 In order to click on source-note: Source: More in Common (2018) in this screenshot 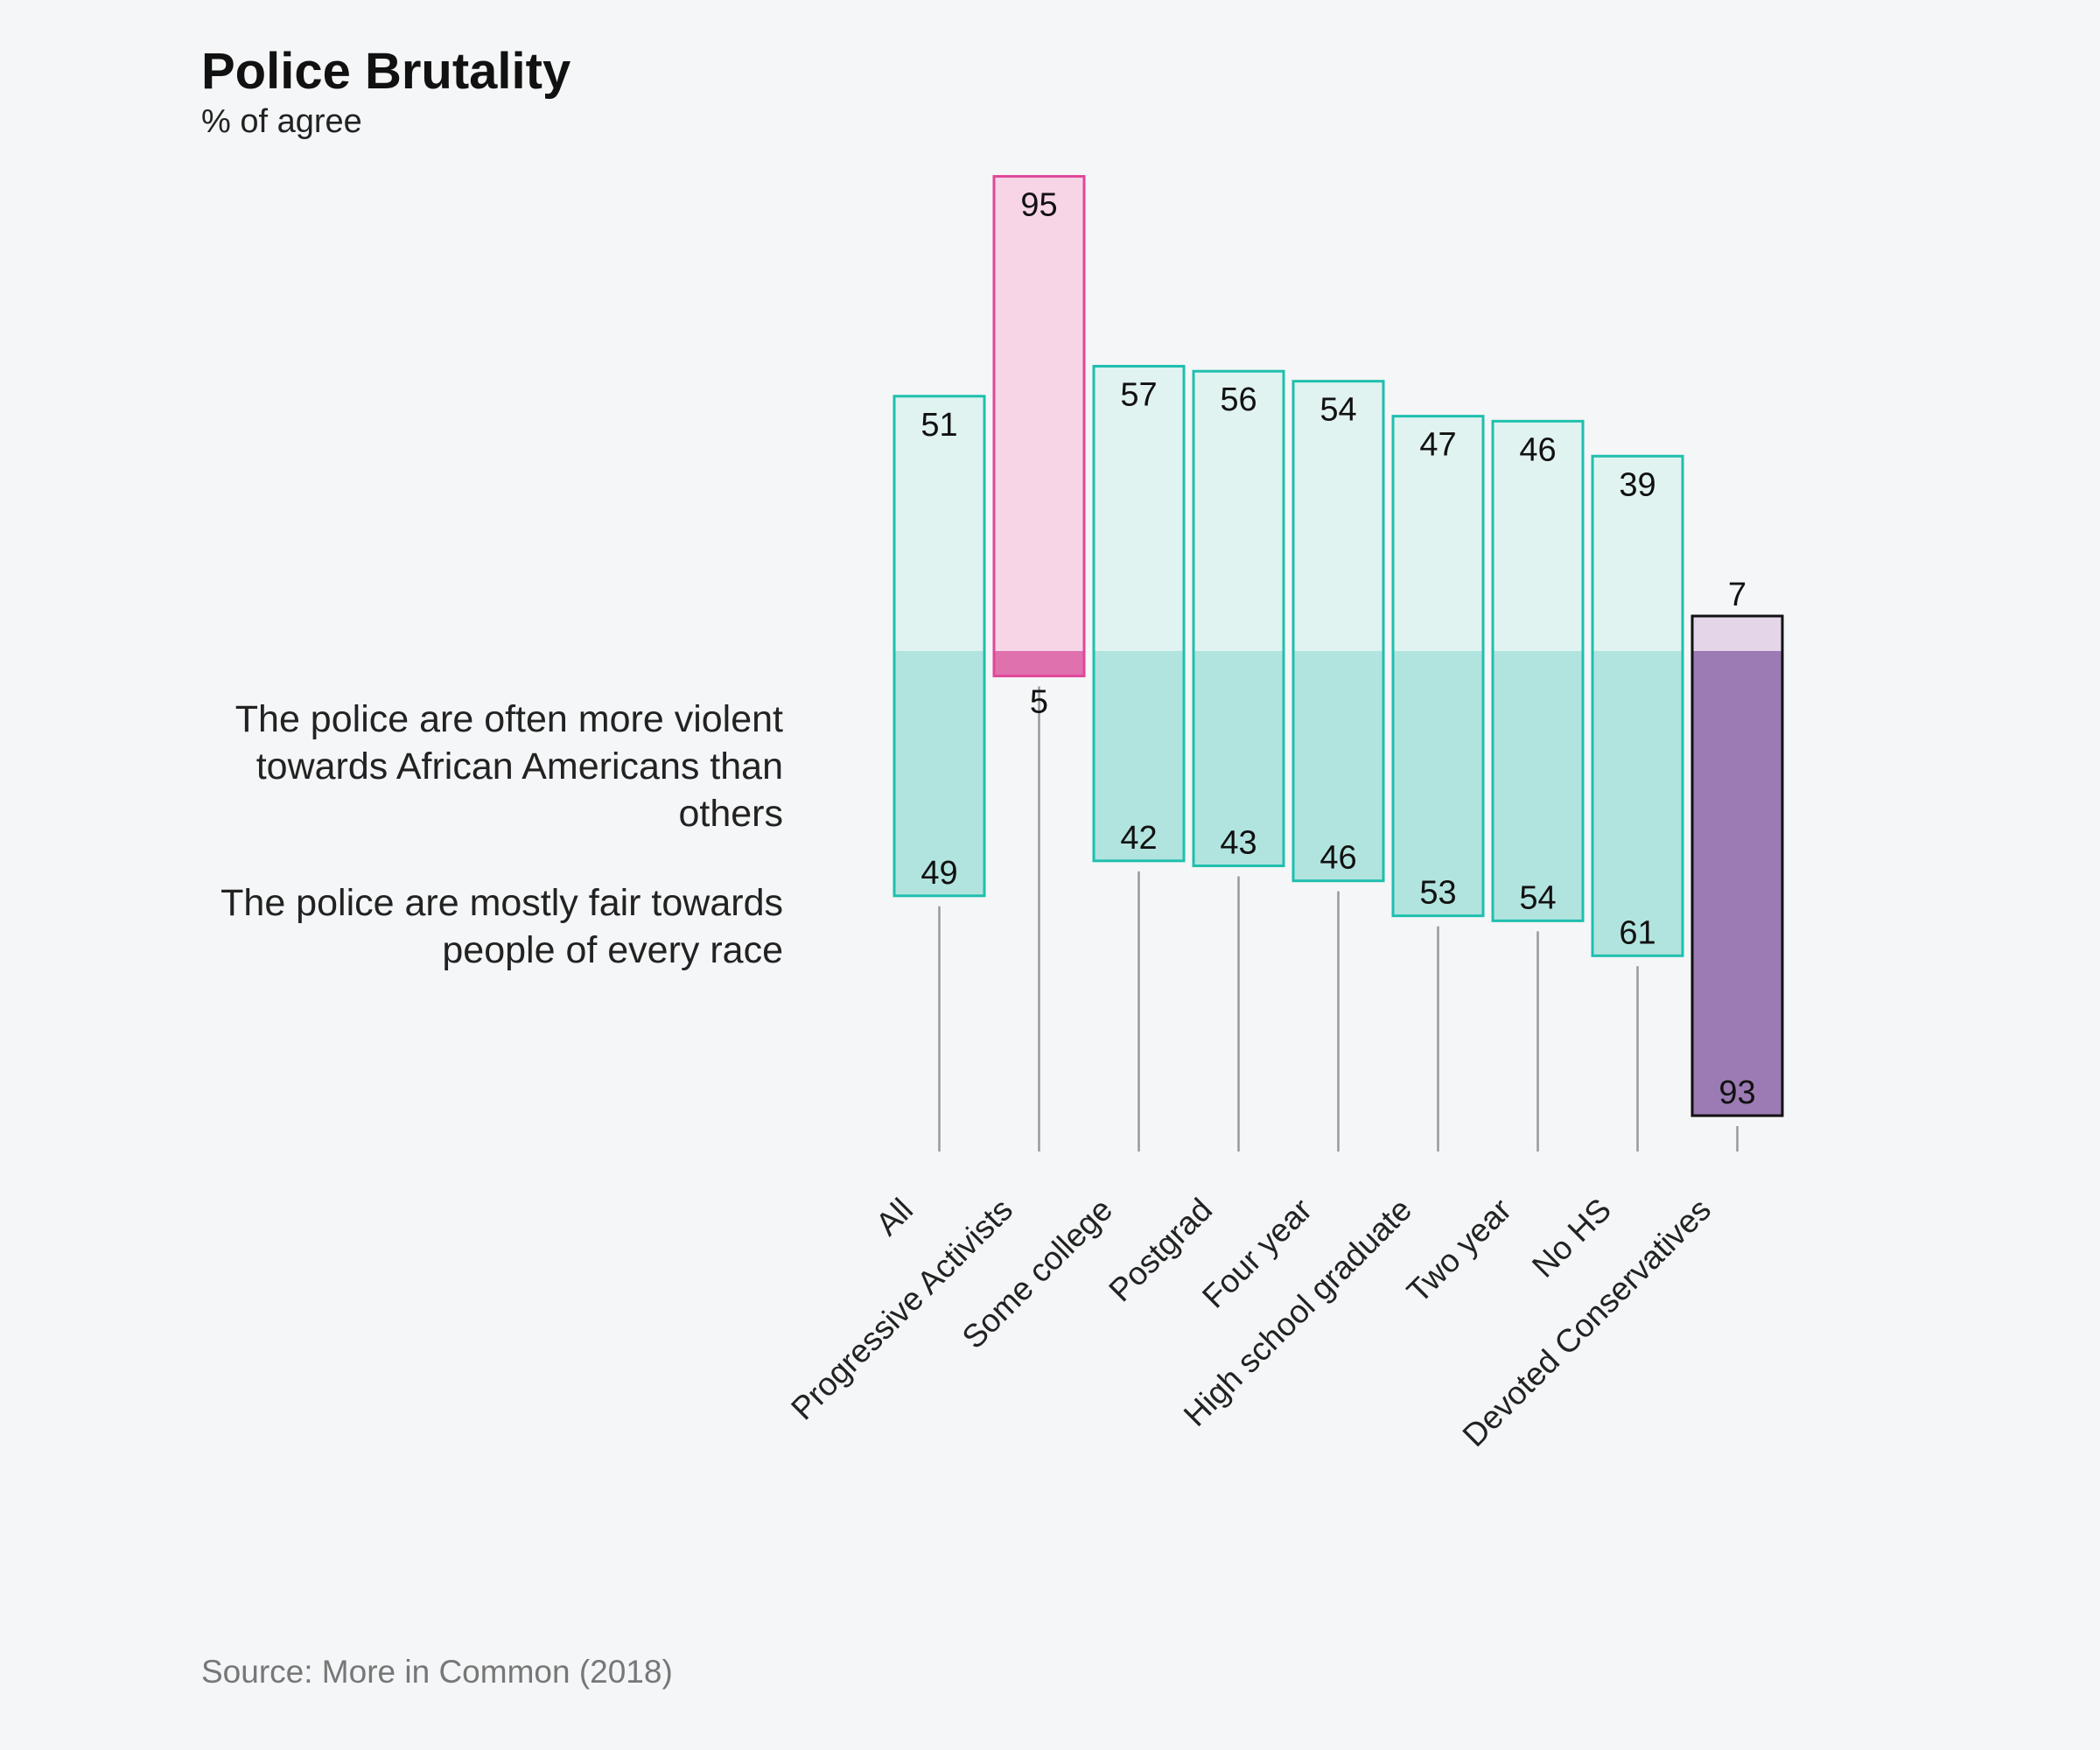, I will do `click(437, 1672)`.